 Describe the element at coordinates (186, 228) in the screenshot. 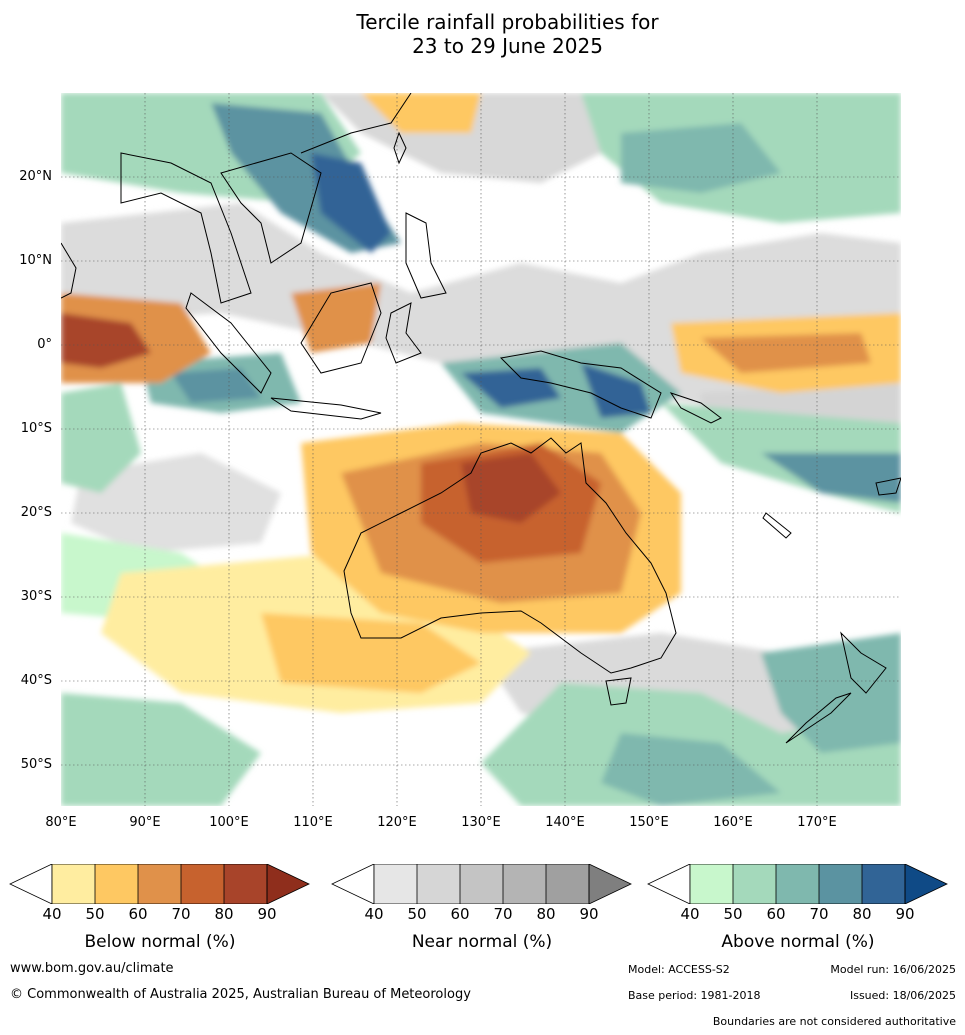

I see `southeast-asia-coastline` at that location.